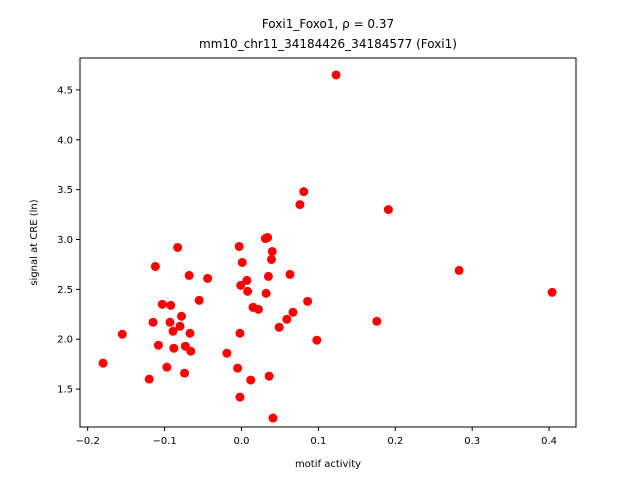 This screenshot has height=480, width=640. I want to click on y-tick-label: 2.5, so click(65, 290).